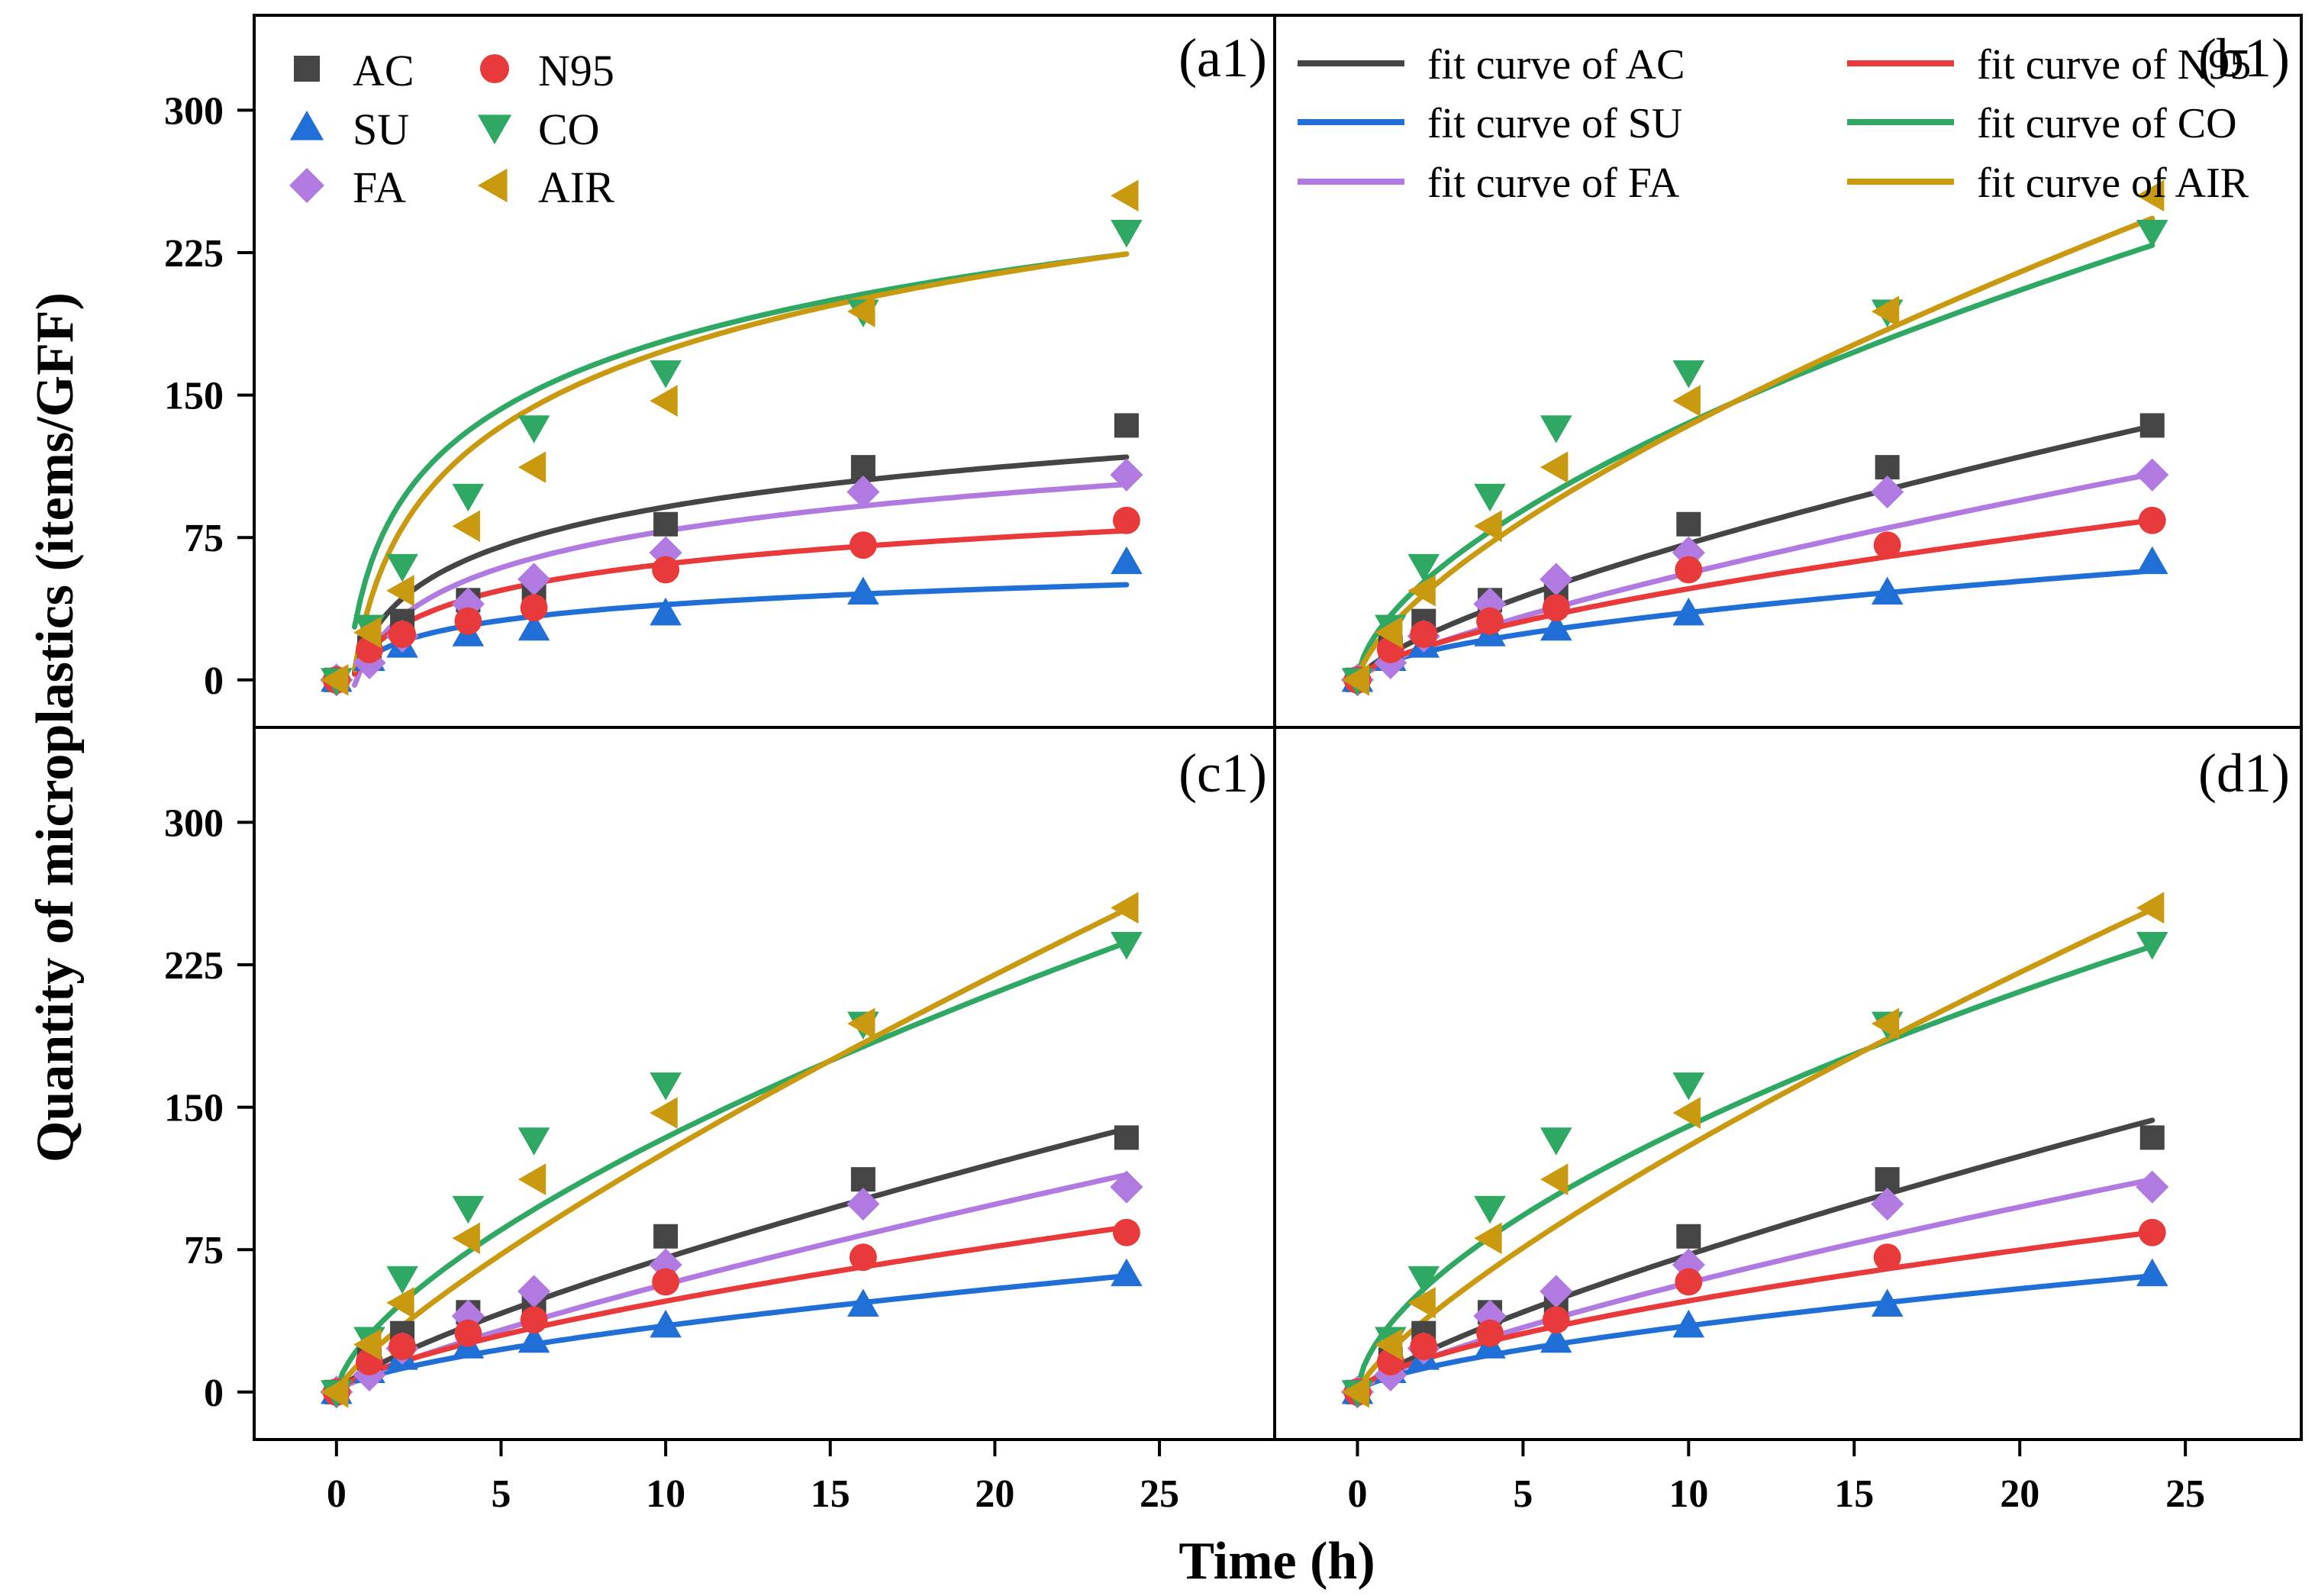  What do you see at coordinates (194, 1108) in the screenshot?
I see `y-tick-label-c1-150: 150` at bounding box center [194, 1108].